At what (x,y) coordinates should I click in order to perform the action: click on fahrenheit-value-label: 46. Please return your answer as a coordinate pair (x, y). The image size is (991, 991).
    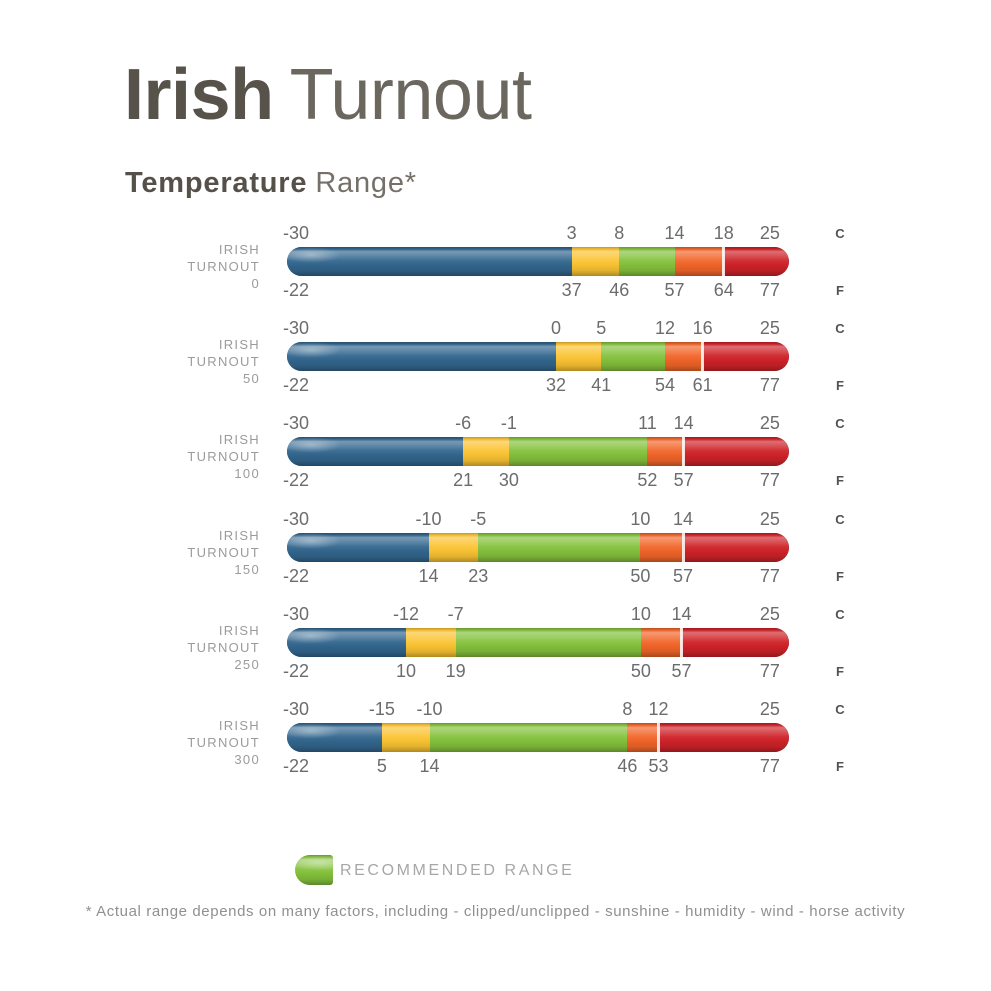
    Looking at the image, I should click on (619, 290).